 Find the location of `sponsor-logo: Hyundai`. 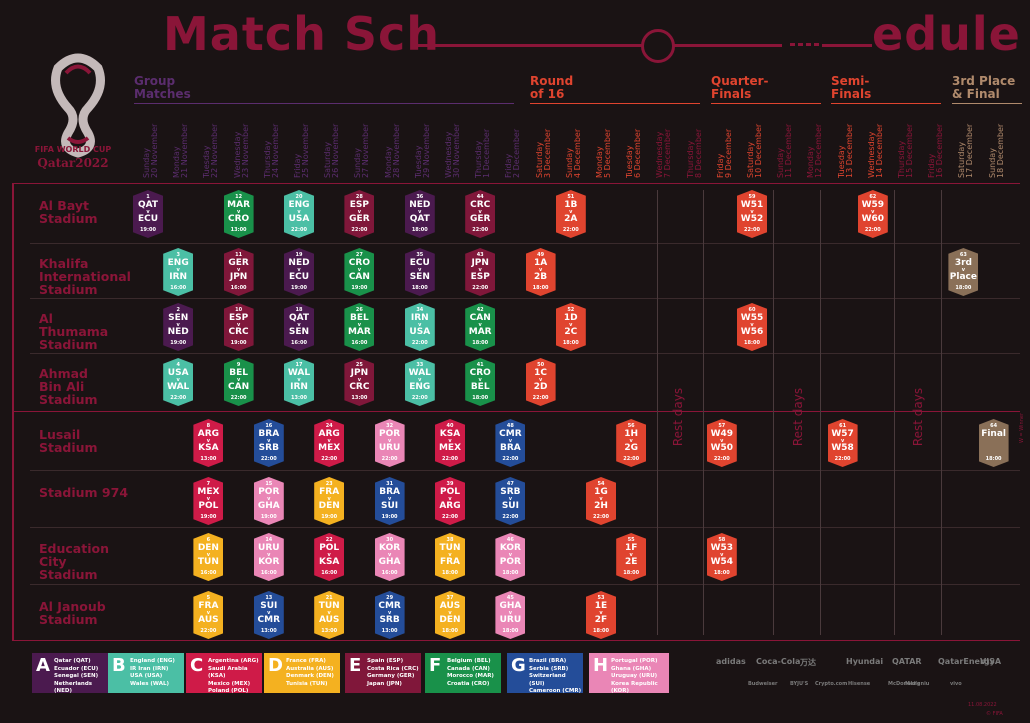

sponsor-logo: Hyundai is located at coordinates (865, 661).